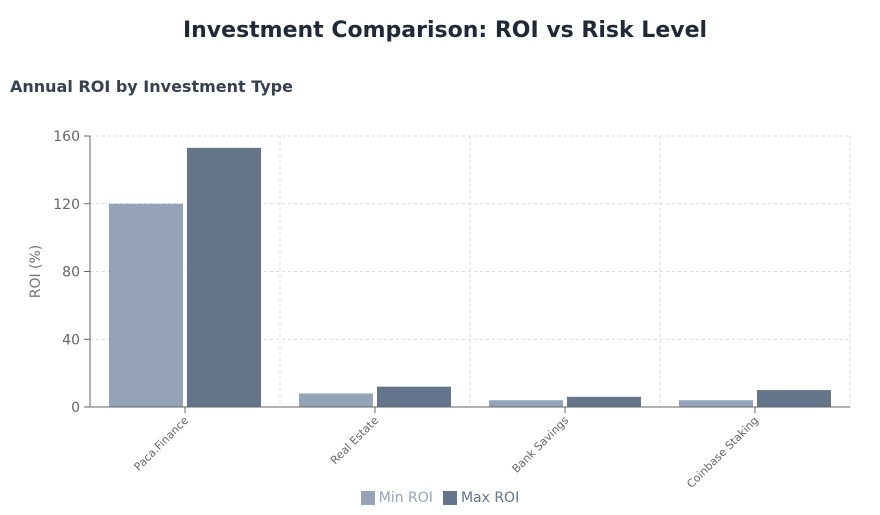 This screenshot has height=515, width=880. Describe the element at coordinates (445, 30) in the screenshot. I see `page-title: Investment Comparison: ROI vs Risk Level` at that location.